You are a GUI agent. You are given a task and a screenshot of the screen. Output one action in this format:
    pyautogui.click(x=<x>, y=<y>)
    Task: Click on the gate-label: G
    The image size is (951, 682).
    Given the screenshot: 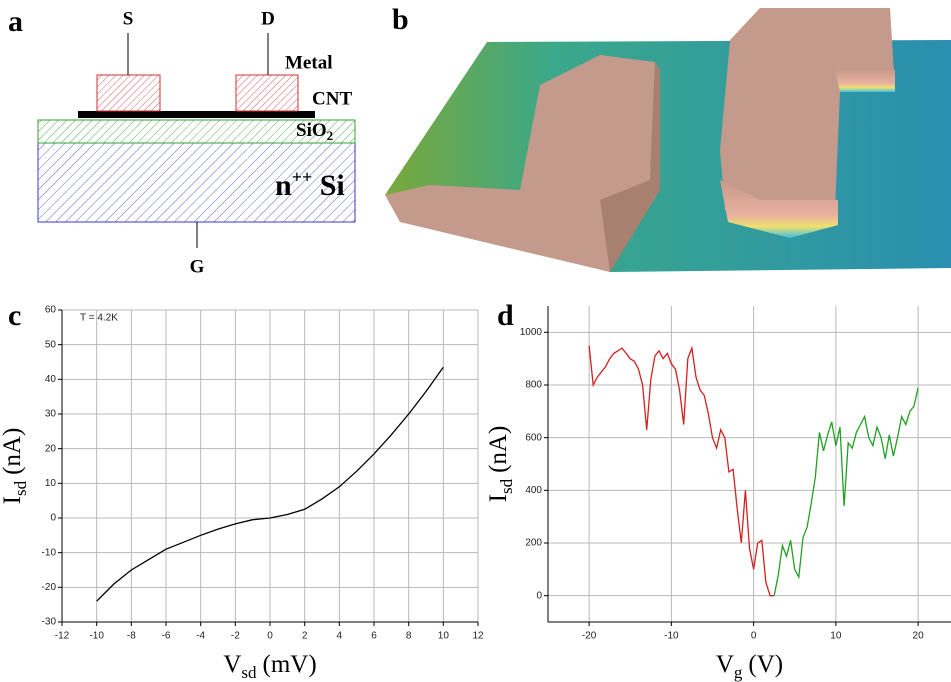 What is the action you would take?
    pyautogui.click(x=197, y=266)
    